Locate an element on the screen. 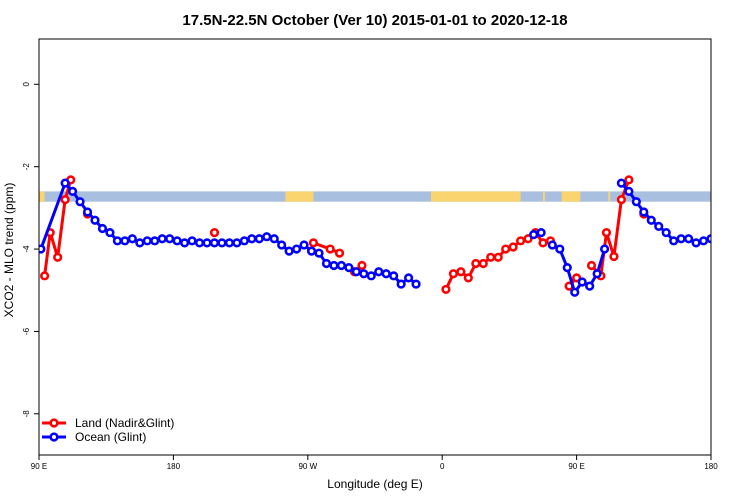 Image resolution: width=750 pixels, height=500 pixels. y-tick-label: -8 is located at coordinates (26, 414).